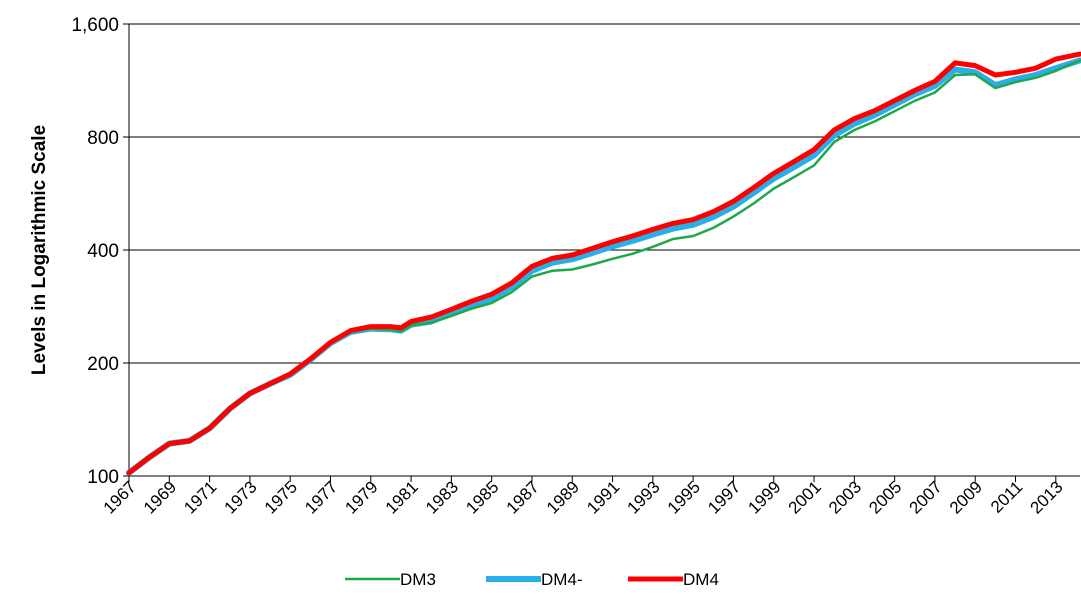 The height and width of the screenshot is (598, 1081). I want to click on legend-label: DM3, so click(418, 579).